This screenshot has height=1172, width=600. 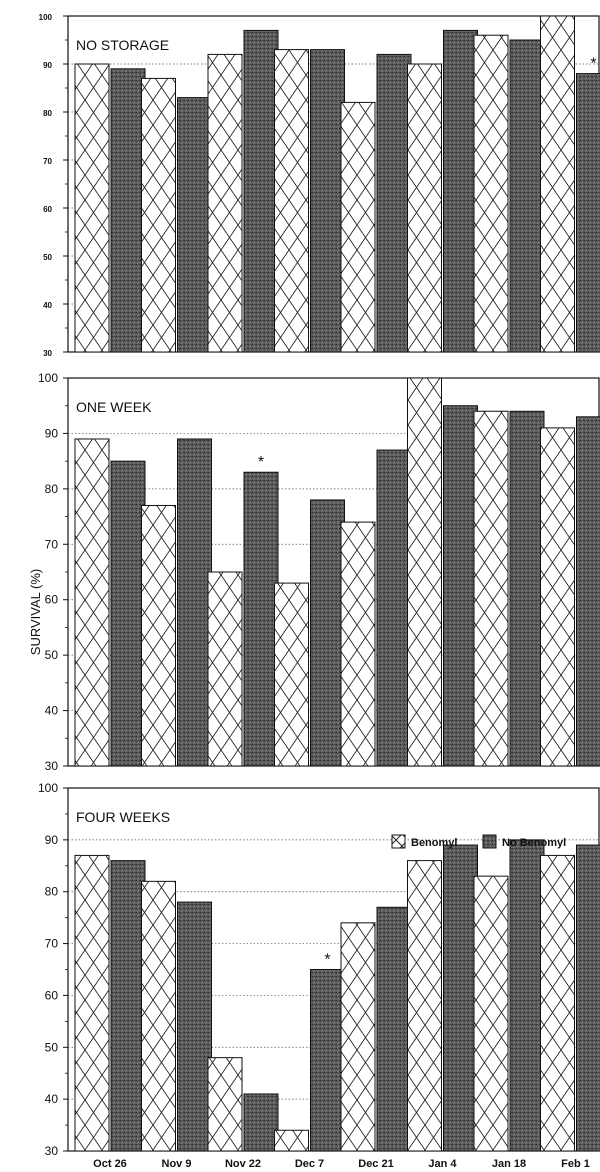 I want to click on x-tick-label: Oct 26, so click(x=110, y=1164).